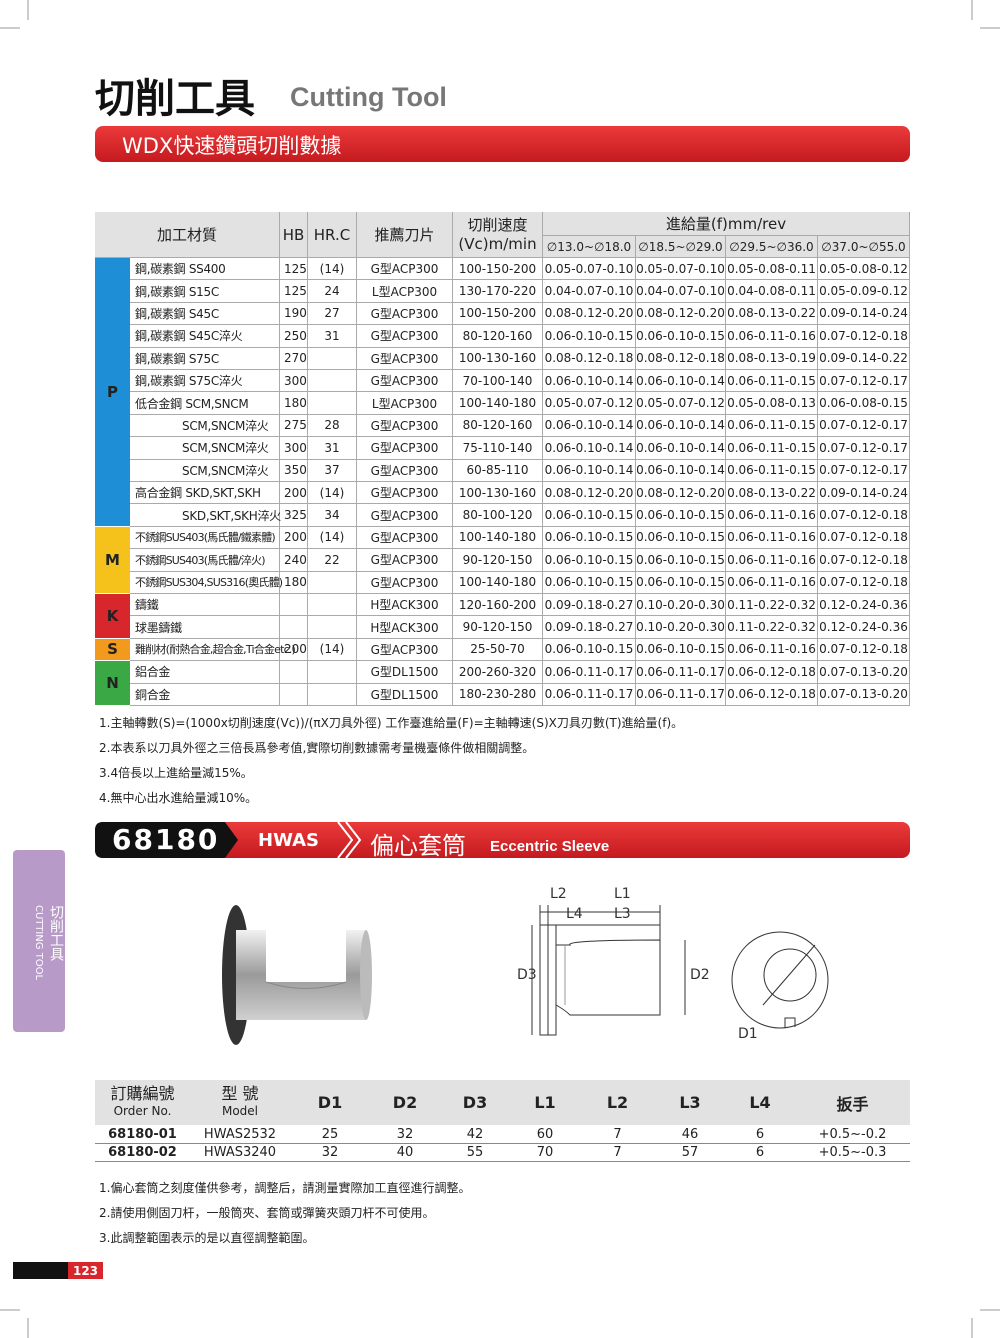 The height and width of the screenshot is (1338, 1000). What do you see at coordinates (681, 247) in the screenshot?
I see `header-cell: ∅18.5~∅29.0` at bounding box center [681, 247].